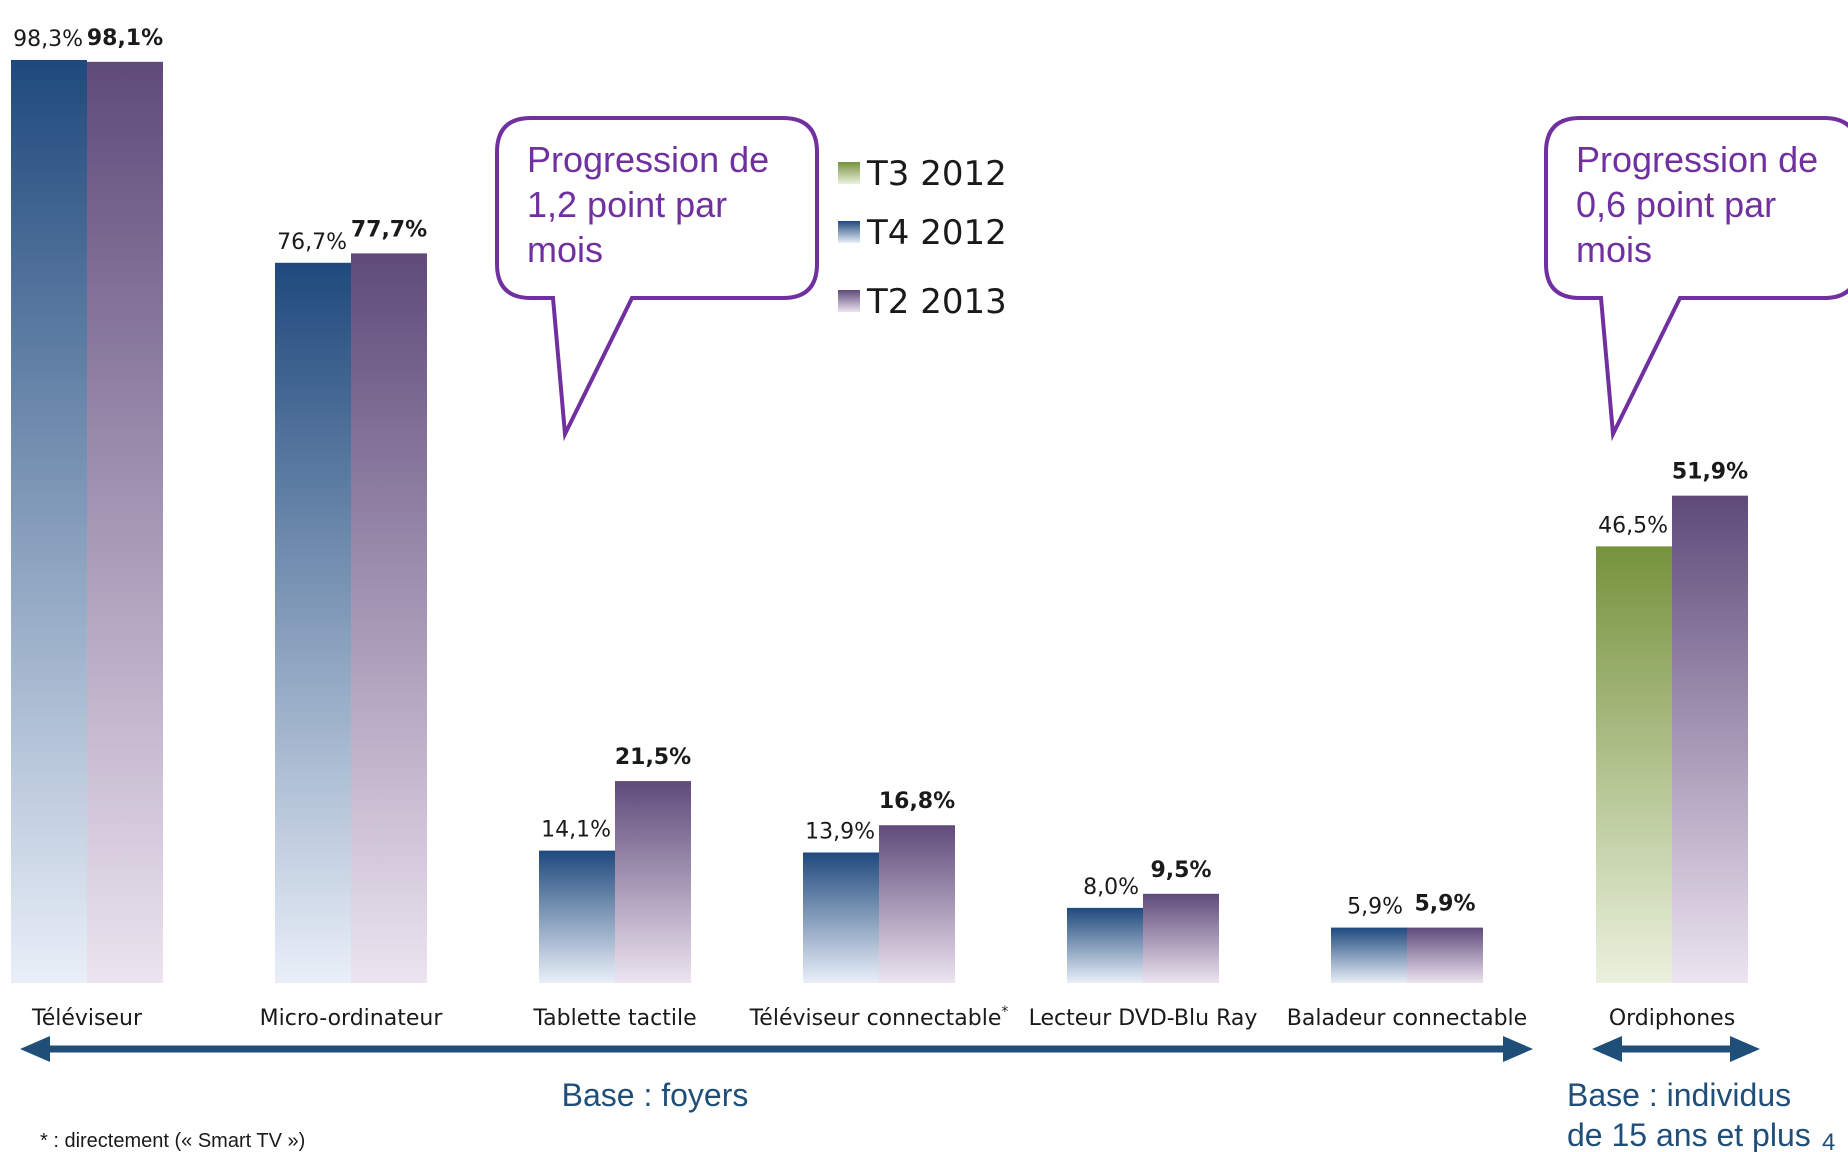 Image resolution: width=1848 pixels, height=1152 pixels. What do you see at coordinates (879, 1017) in the screenshot?
I see `category-label-televiseur-connectable: Téléviseur connectable*` at bounding box center [879, 1017].